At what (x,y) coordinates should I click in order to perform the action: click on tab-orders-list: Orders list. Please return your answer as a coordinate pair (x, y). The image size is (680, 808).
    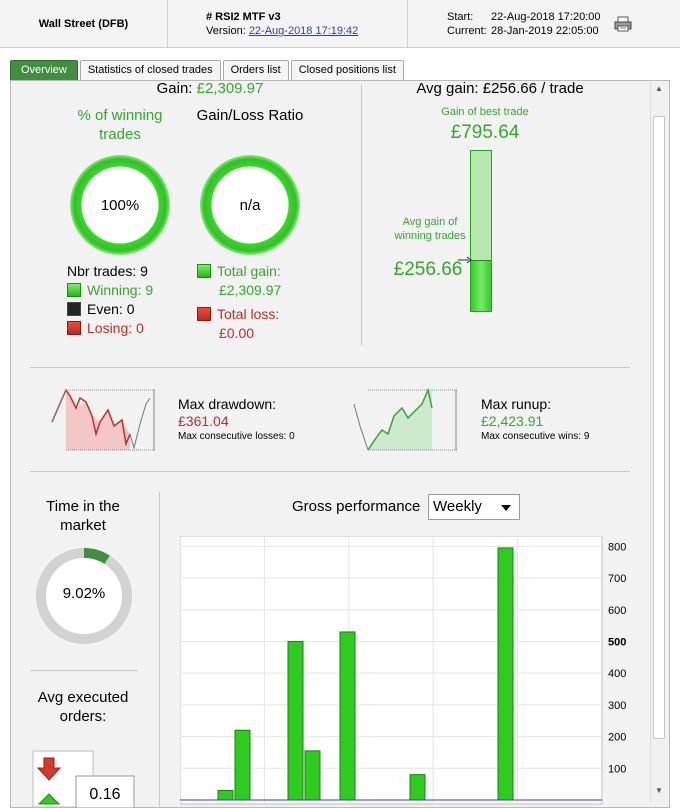
    Looking at the image, I should click on (255, 70).